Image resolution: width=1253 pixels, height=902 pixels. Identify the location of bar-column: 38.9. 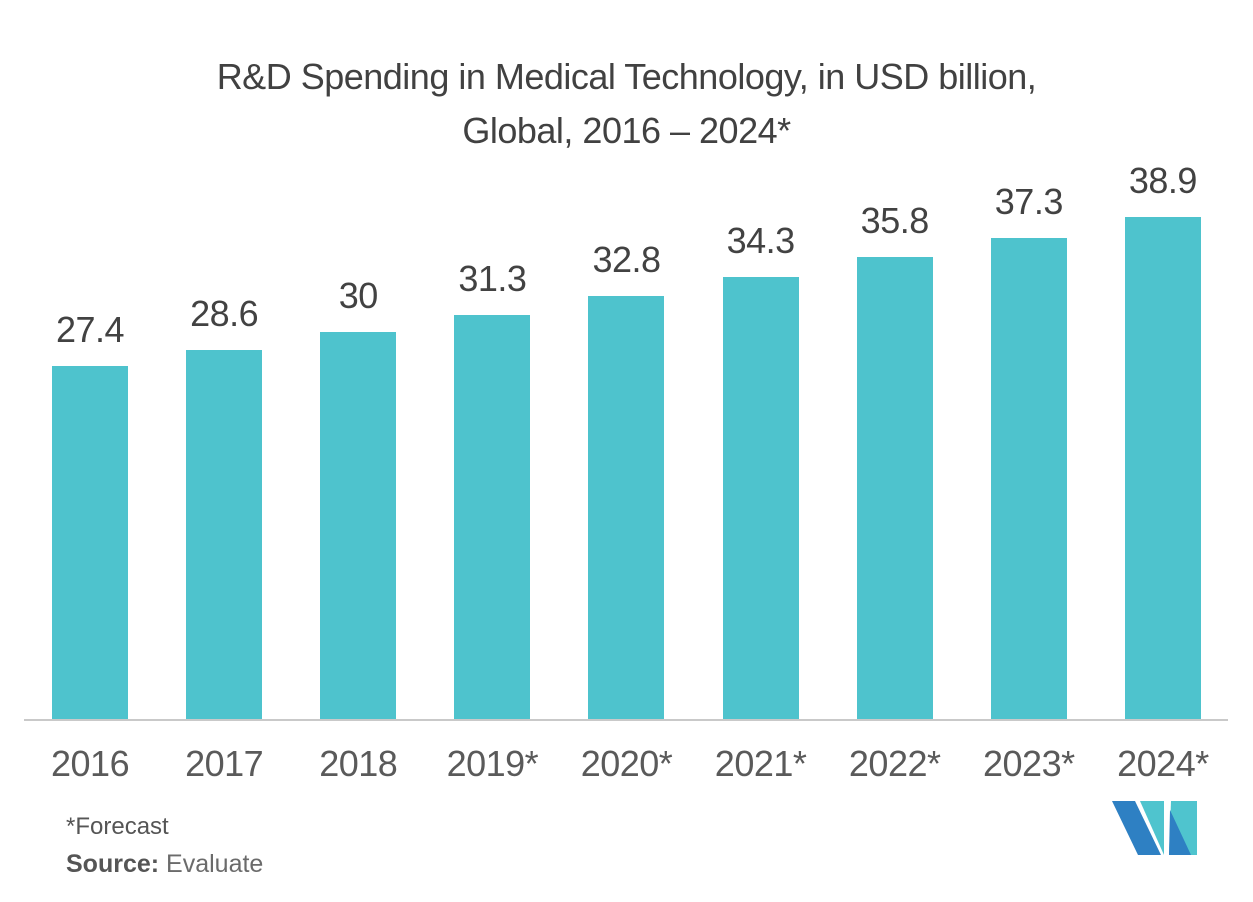
(1163, 440).